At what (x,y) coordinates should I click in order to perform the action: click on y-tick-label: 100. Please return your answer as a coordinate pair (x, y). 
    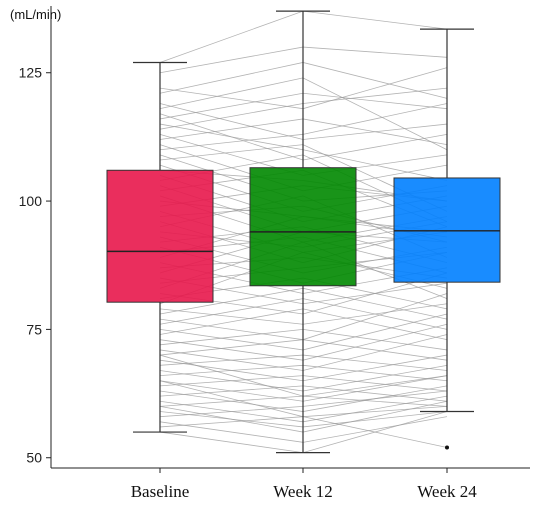
    Looking at the image, I should click on (31, 201).